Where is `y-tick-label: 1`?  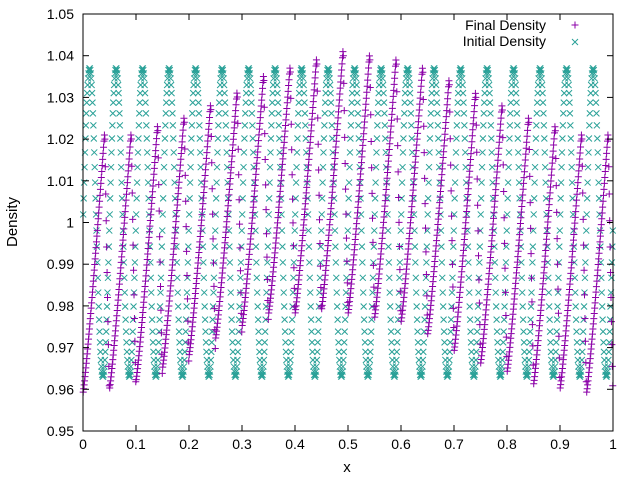 y-tick-label: 1 is located at coordinates (70, 223).